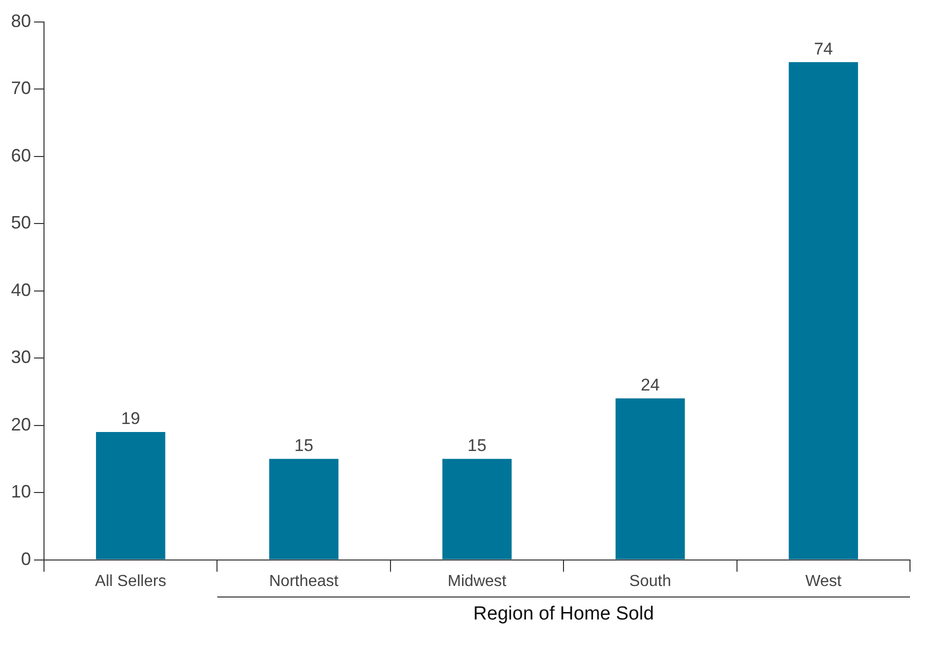 This screenshot has height=645, width=926. Describe the element at coordinates (304, 581) in the screenshot. I see `x-tick-label: Northeast` at that location.